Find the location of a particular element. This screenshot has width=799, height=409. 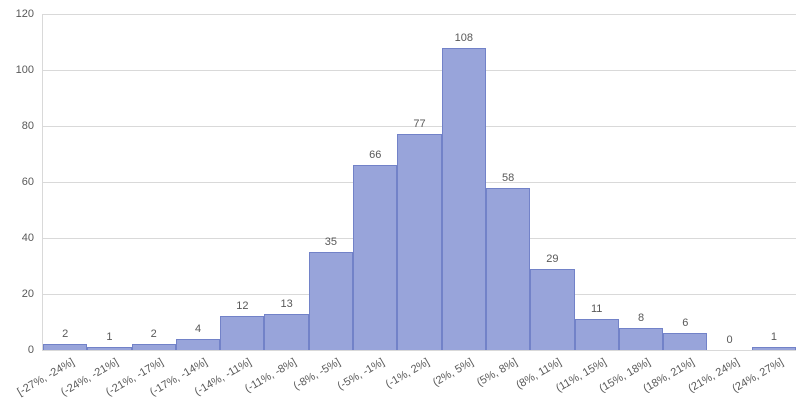

x-axis-category-label: (-1%, 2%] is located at coordinates (407, 373).